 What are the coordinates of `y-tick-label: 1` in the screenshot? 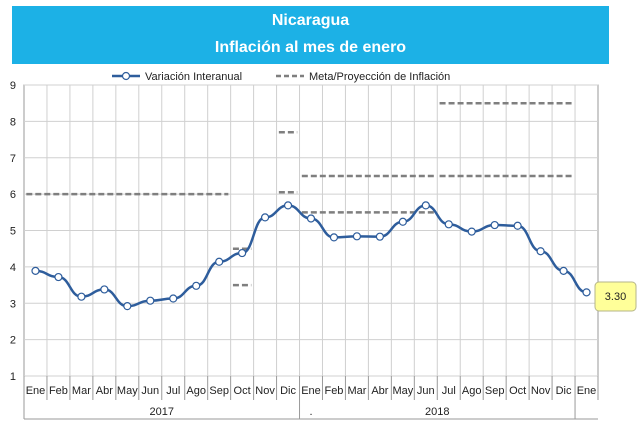 It's located at (13, 377).